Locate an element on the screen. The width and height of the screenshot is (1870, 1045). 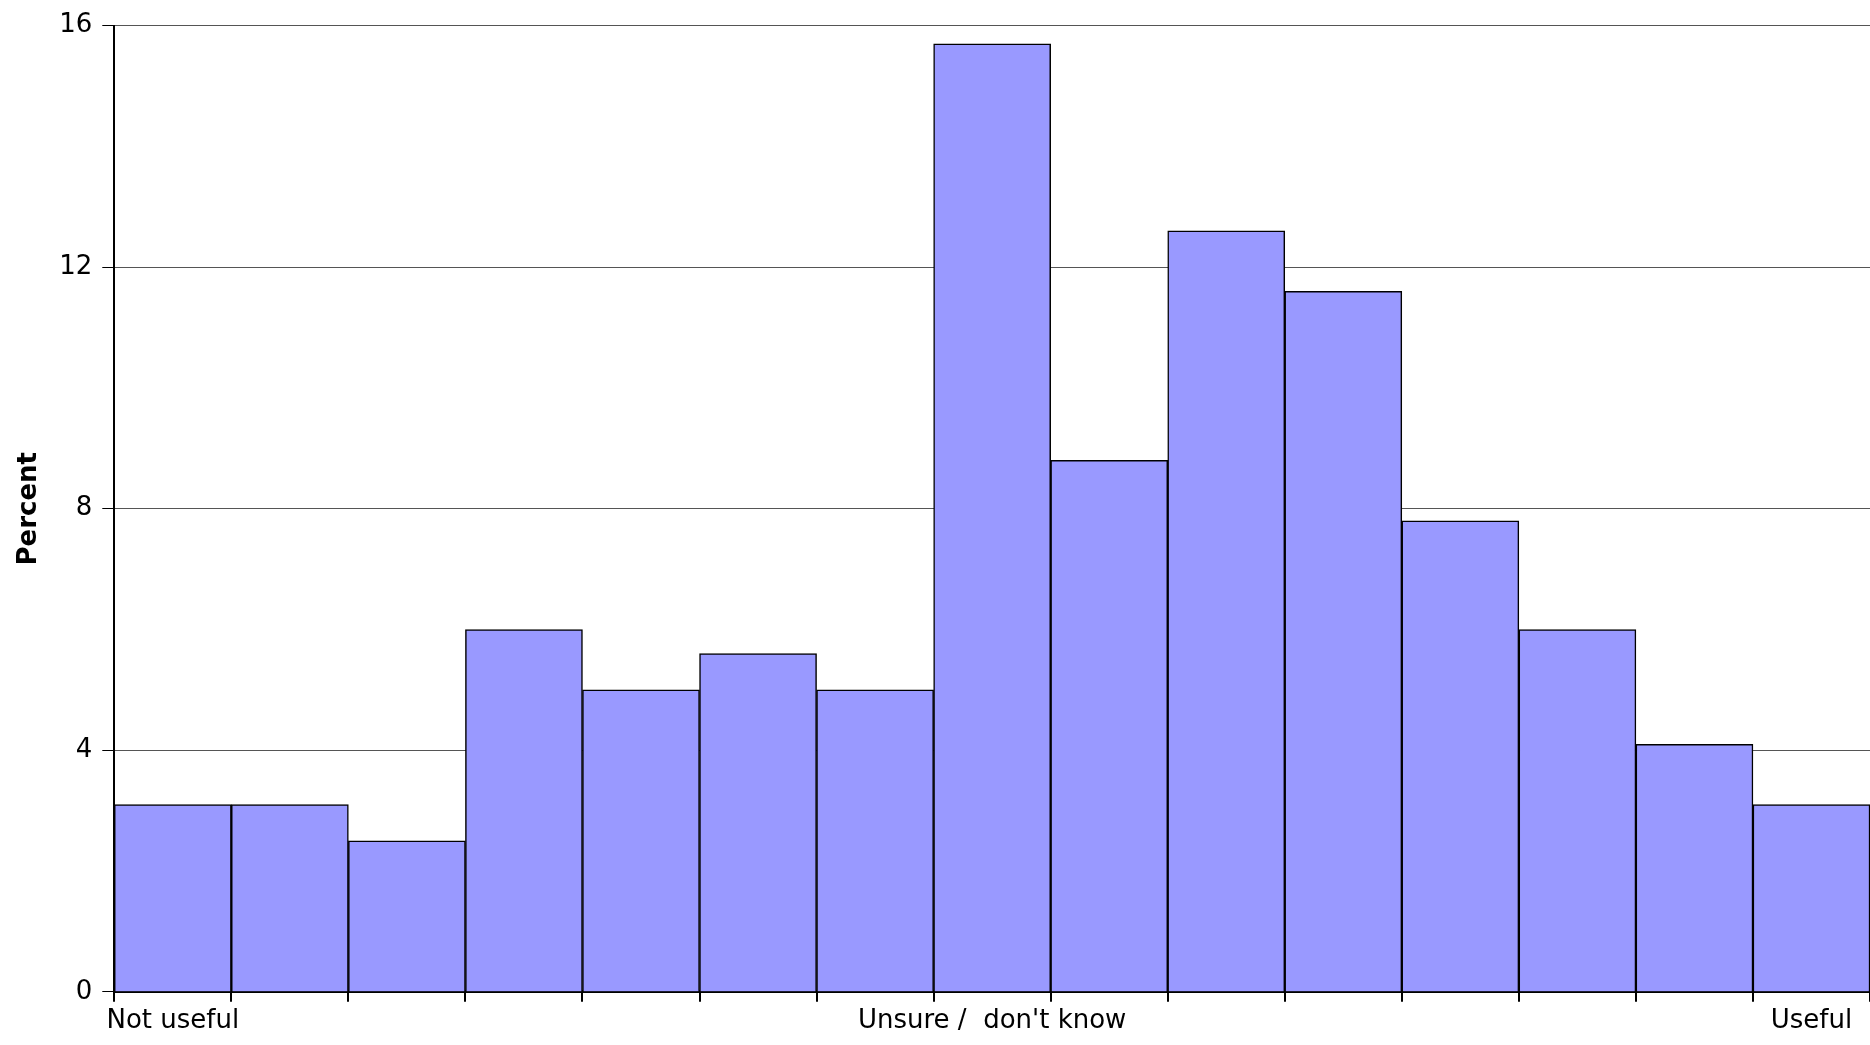
y-tick-label: 4 is located at coordinates (84, 748).